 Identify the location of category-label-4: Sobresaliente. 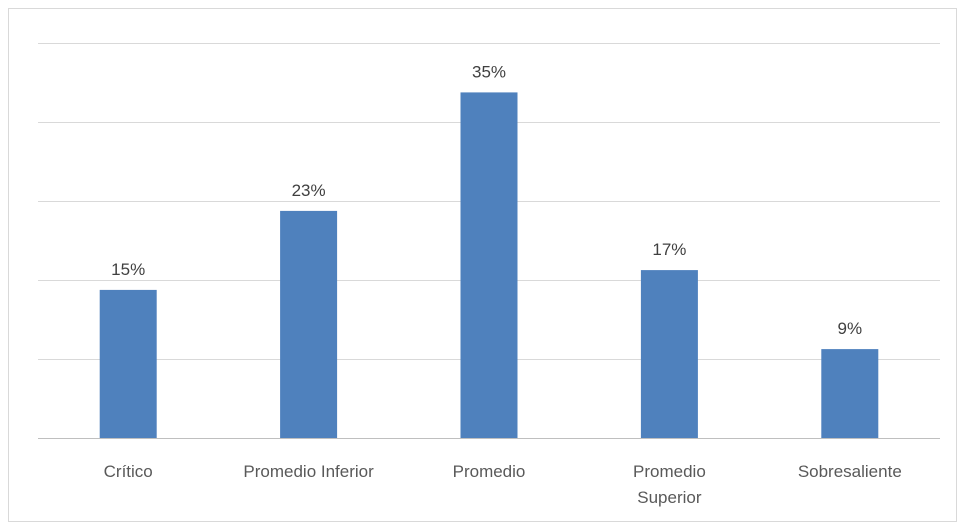
(850, 471).